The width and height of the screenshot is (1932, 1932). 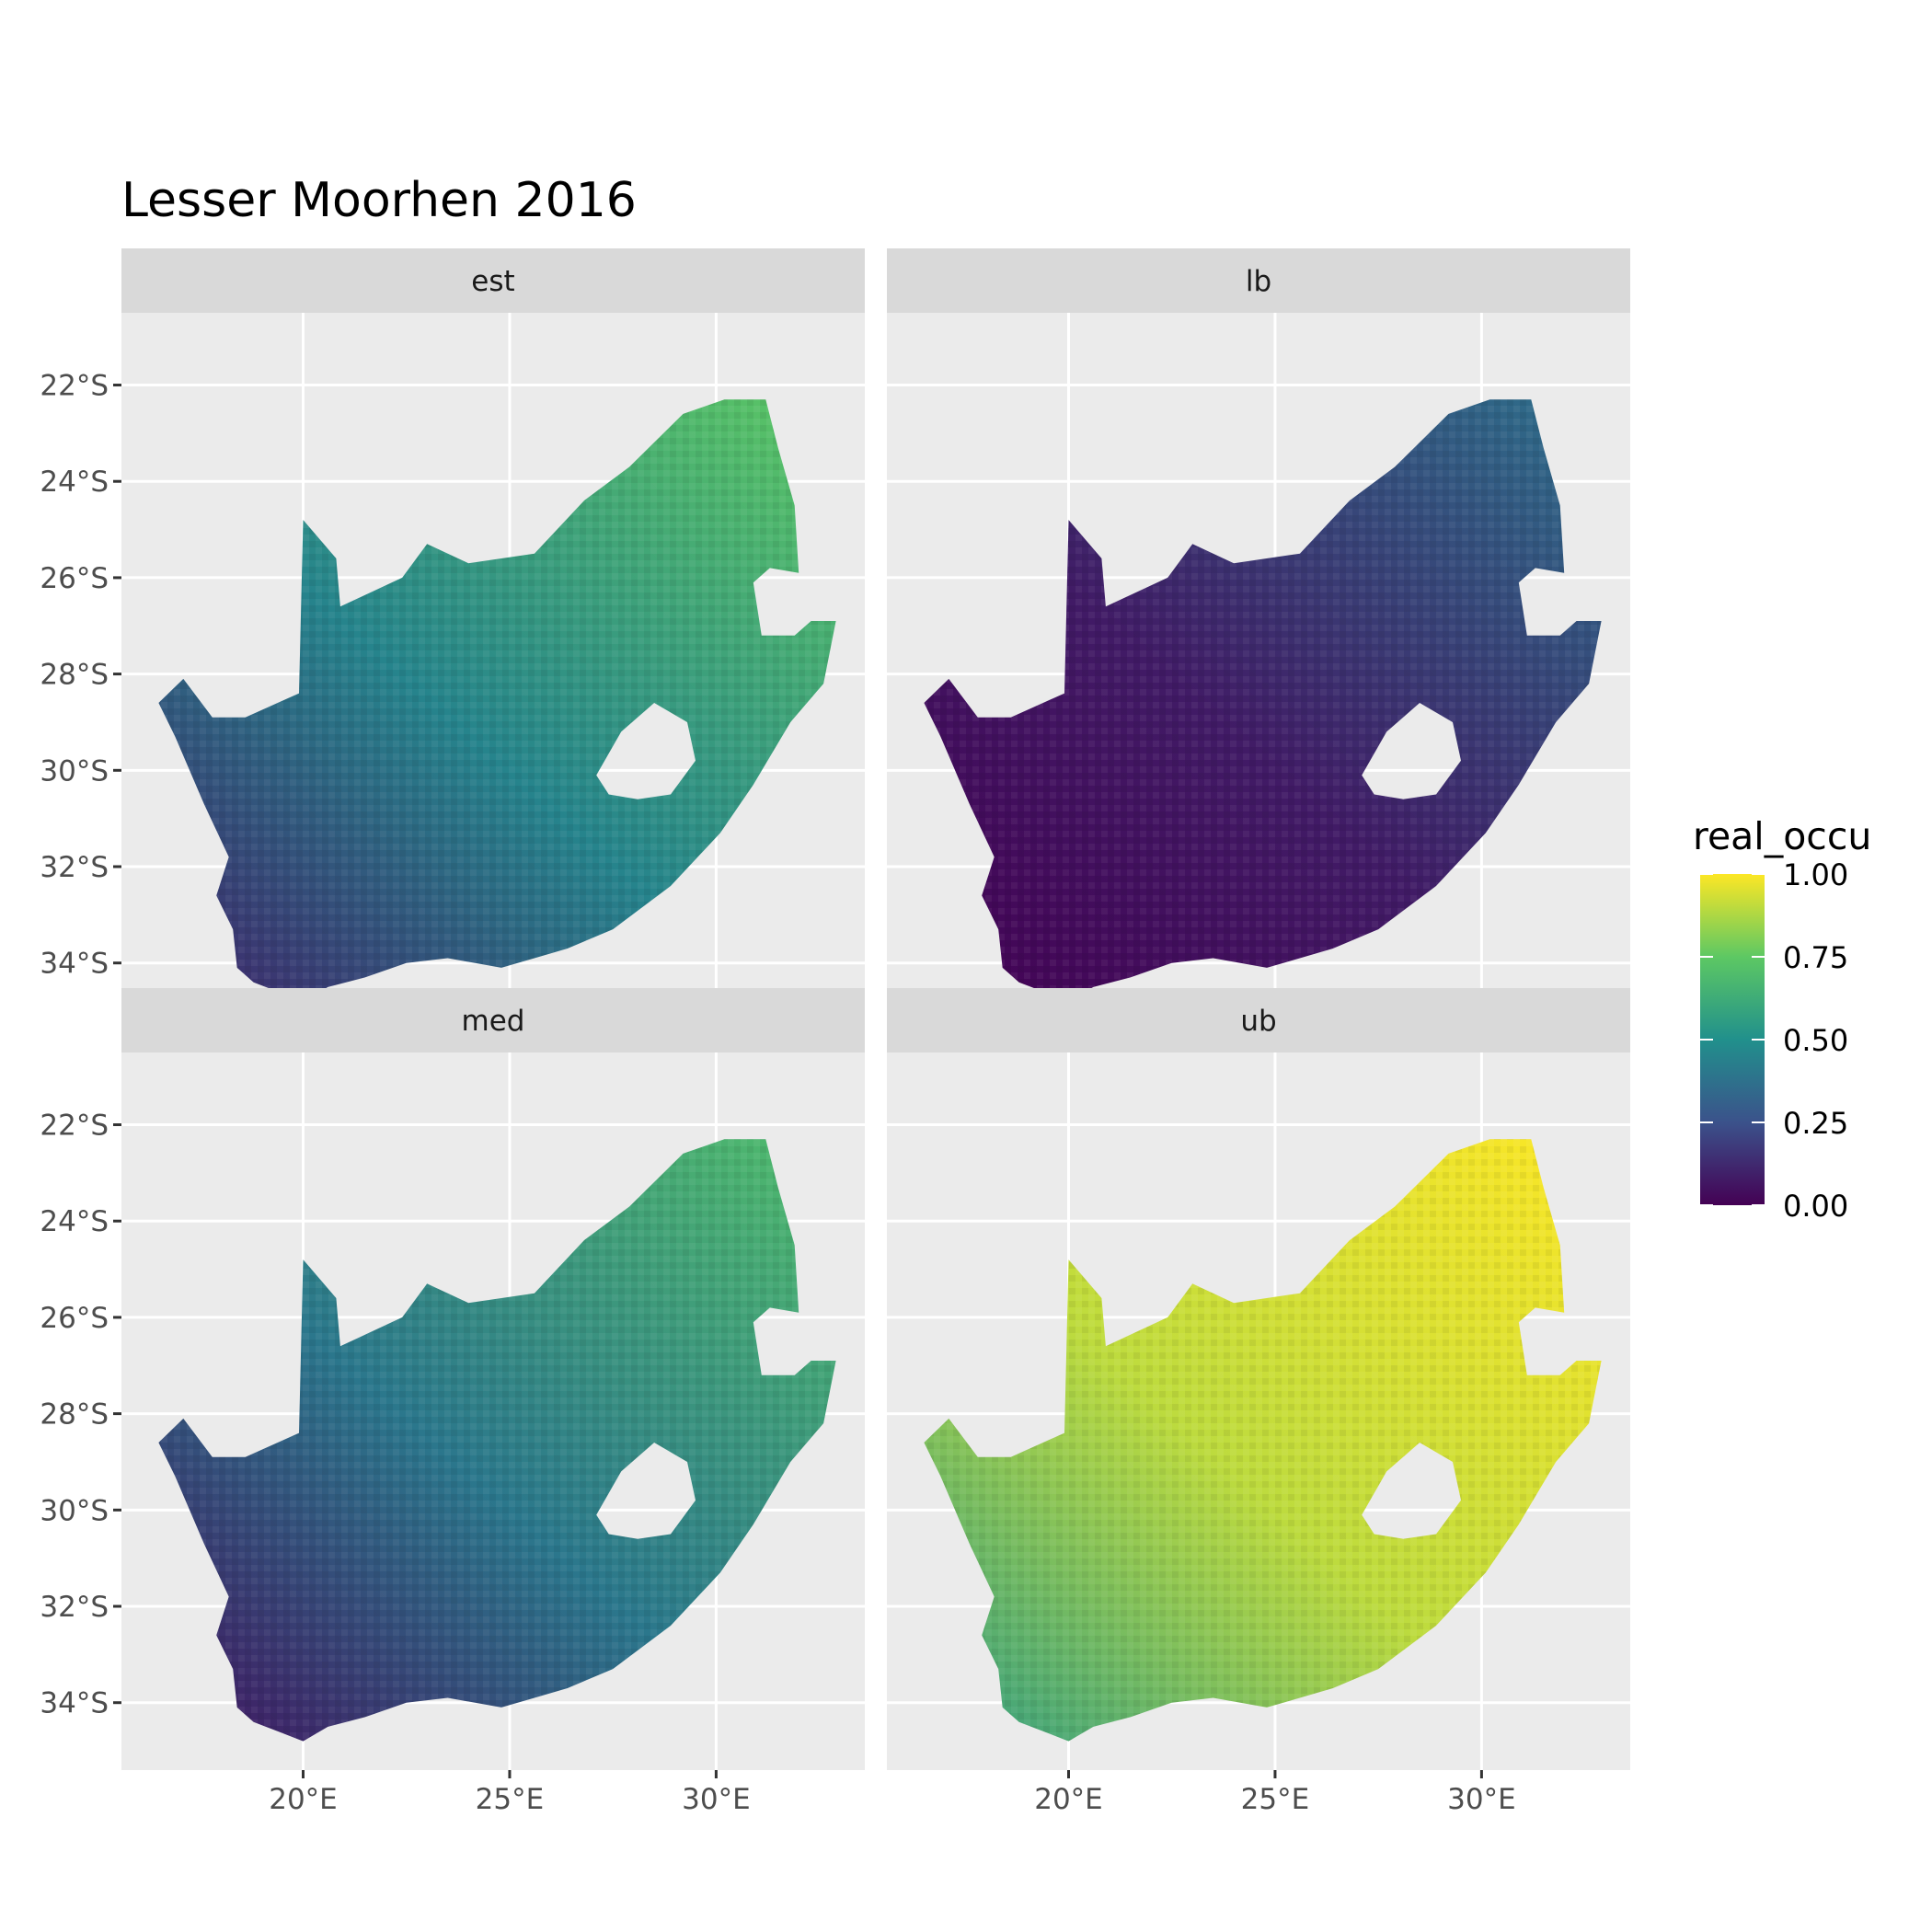 I want to click on legend-label-050: 0.50, so click(x=1816, y=1040).